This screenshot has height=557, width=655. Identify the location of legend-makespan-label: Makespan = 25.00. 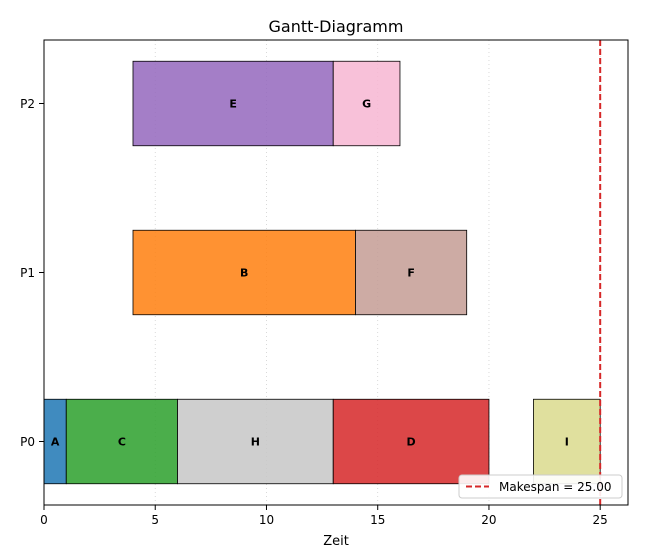
(555, 487).